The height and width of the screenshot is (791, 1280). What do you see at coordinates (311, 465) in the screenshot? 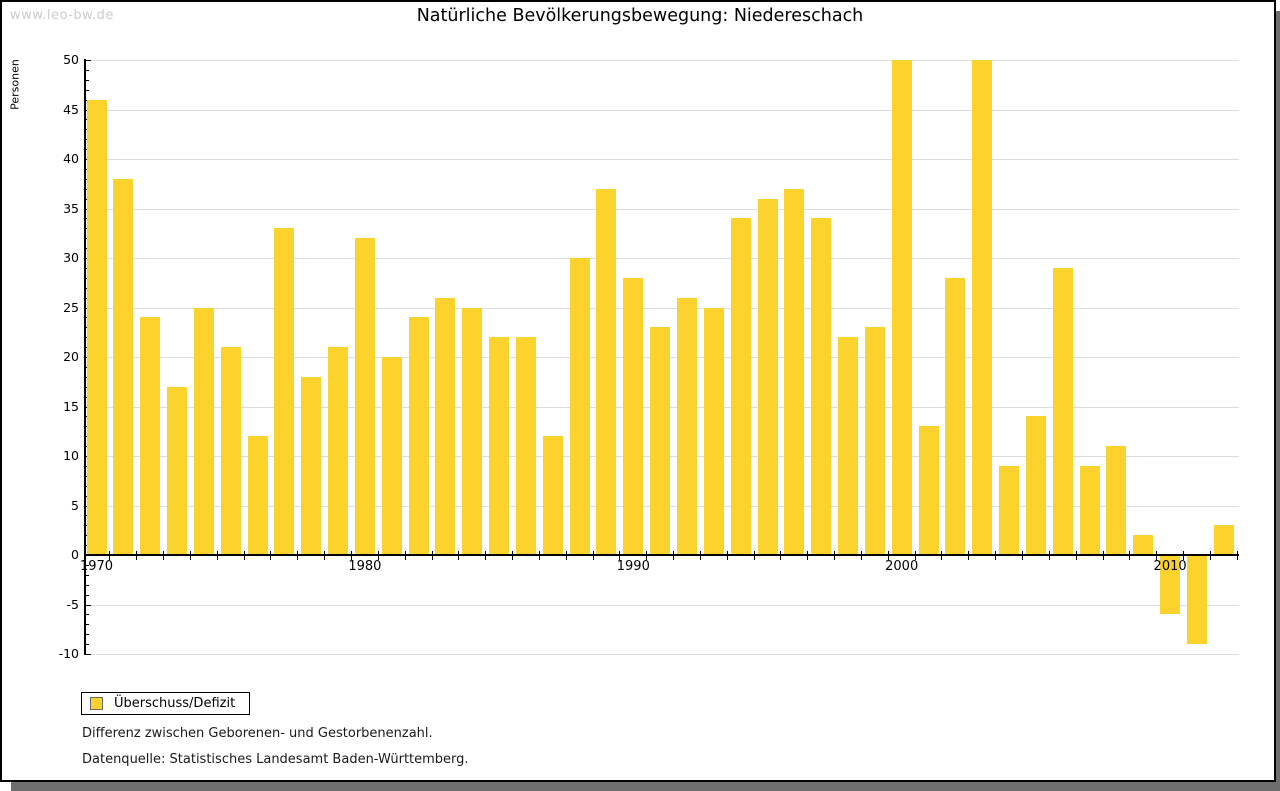
I see `bar-1978` at bounding box center [311, 465].